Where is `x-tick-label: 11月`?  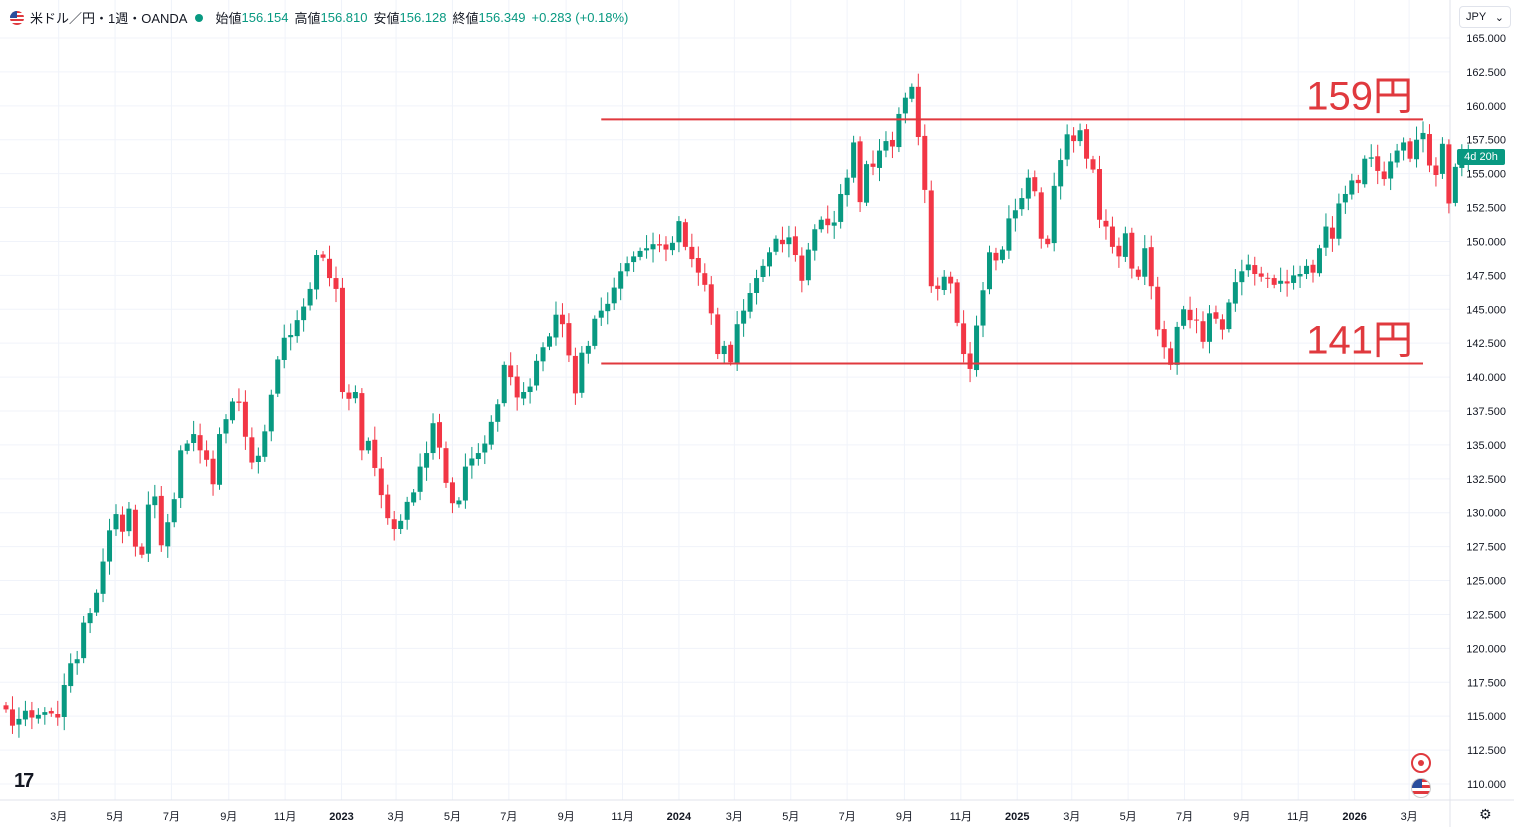
x-tick-label: 11月 is located at coordinates (622, 817).